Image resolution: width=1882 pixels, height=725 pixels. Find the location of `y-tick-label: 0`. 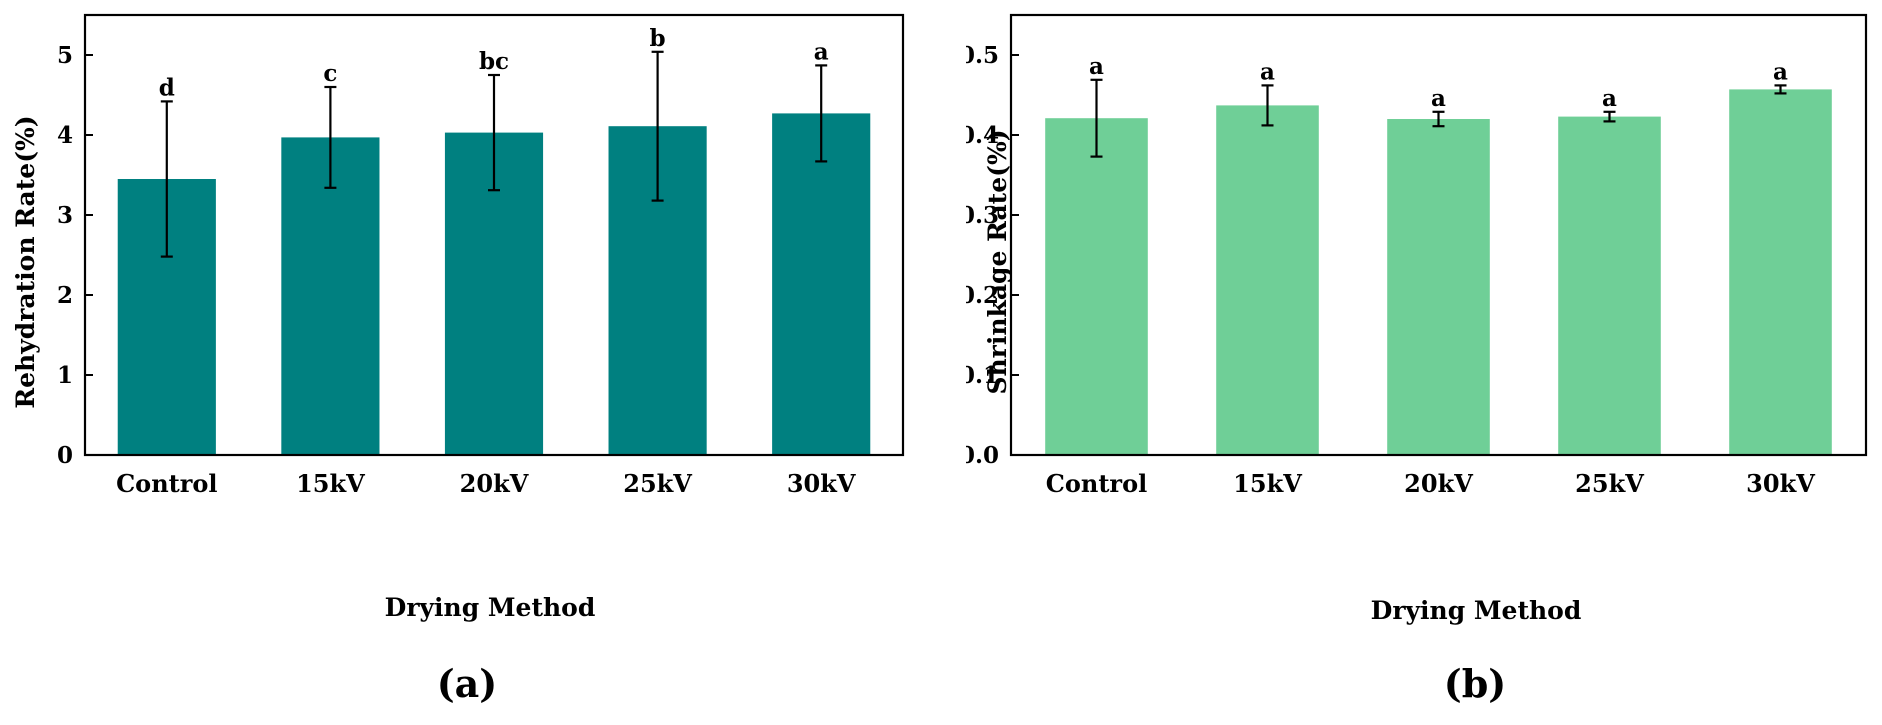

y-tick-label: 0 is located at coordinates (65, 455).